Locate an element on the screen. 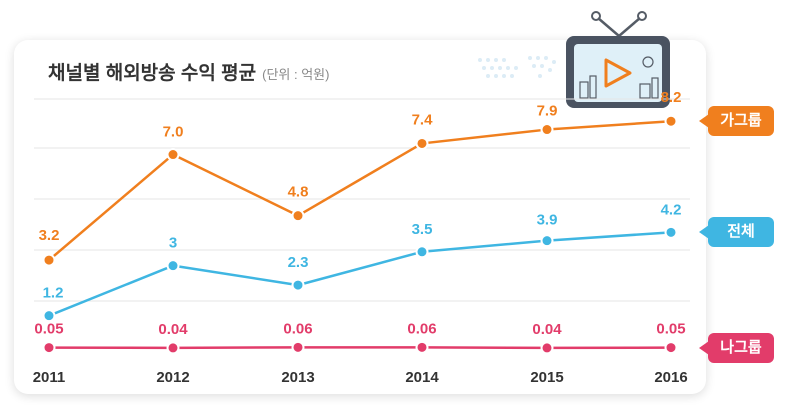  data-label: 3.5 is located at coordinates (422, 229).